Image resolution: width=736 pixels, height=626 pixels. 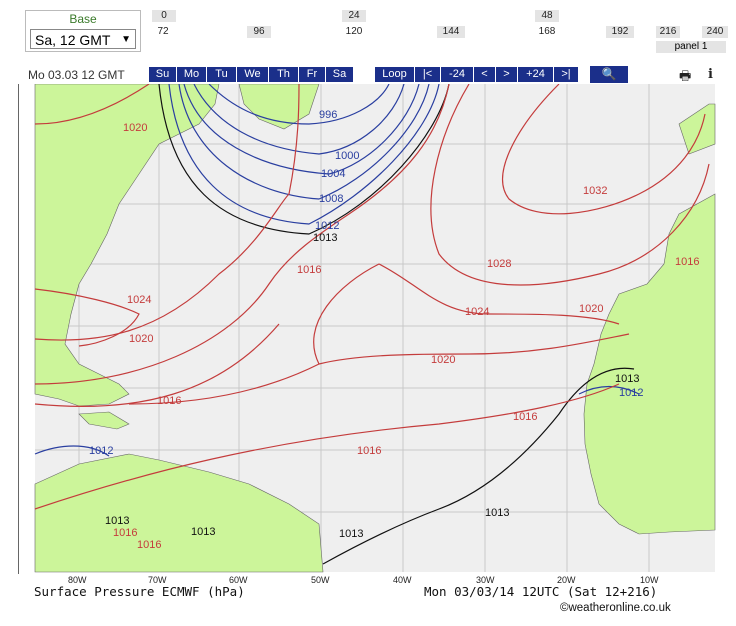 I want to click on greater-antilles, so click(x=104, y=420).